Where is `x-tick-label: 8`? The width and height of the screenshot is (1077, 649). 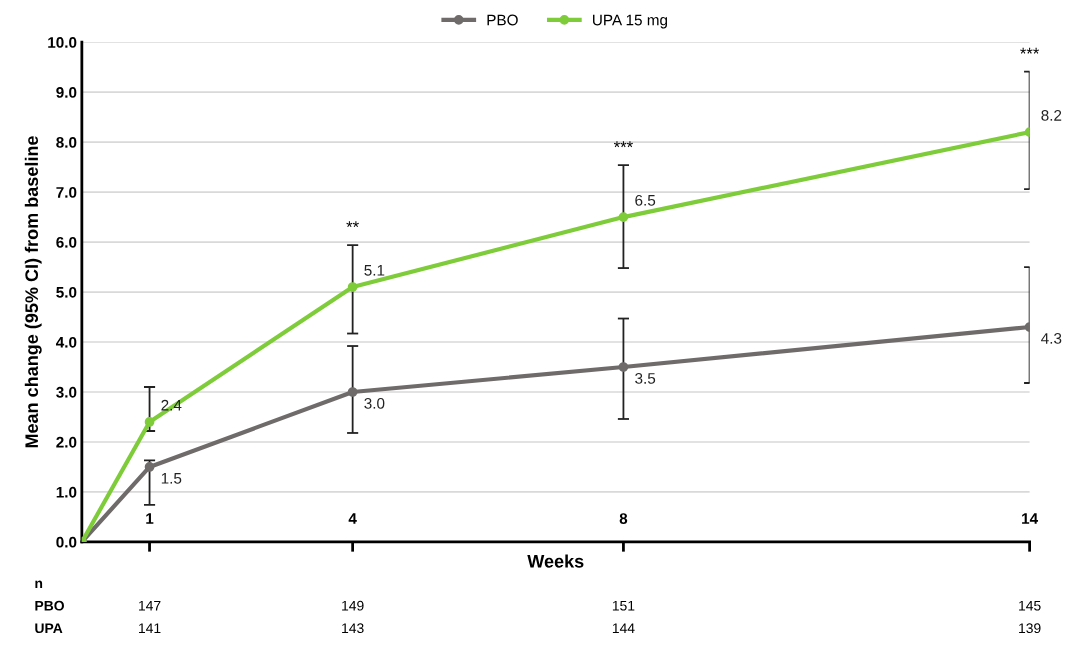
x-tick-label: 8 is located at coordinates (623, 518).